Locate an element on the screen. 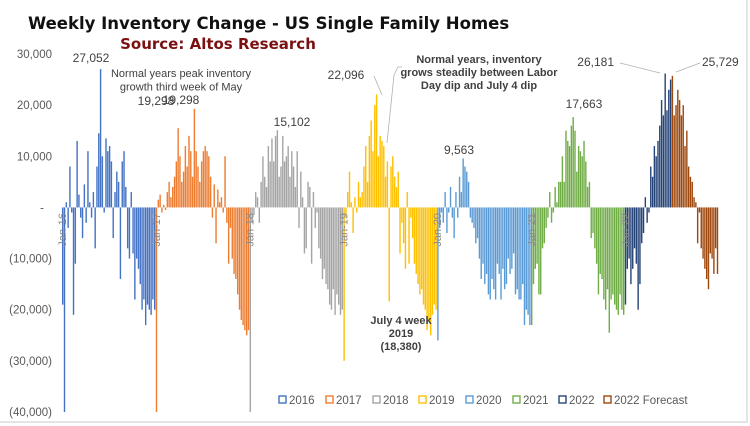 This screenshot has height=426, width=750. y-tick-label: (30,000) is located at coordinates (30, 362).